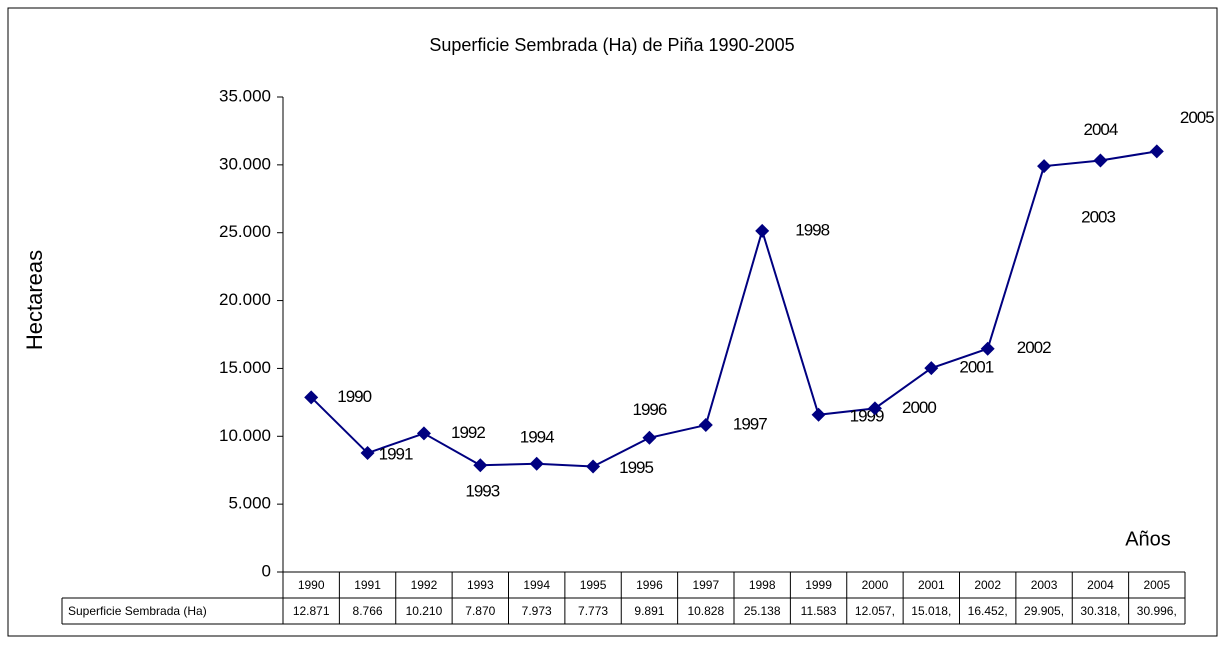  What do you see at coordinates (750, 424) in the screenshot?
I see `point-label: 1997` at bounding box center [750, 424].